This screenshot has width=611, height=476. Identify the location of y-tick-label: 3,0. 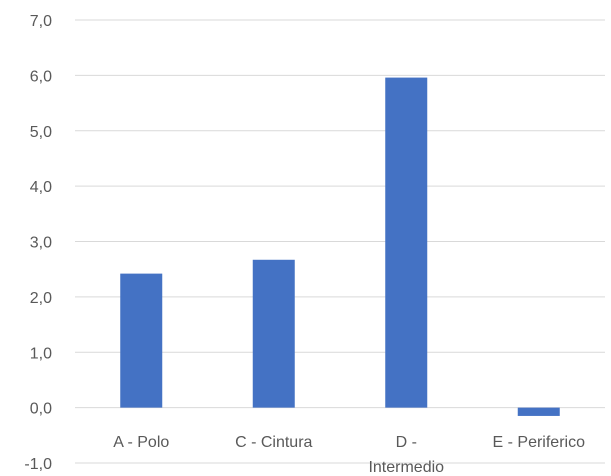
(41, 243).